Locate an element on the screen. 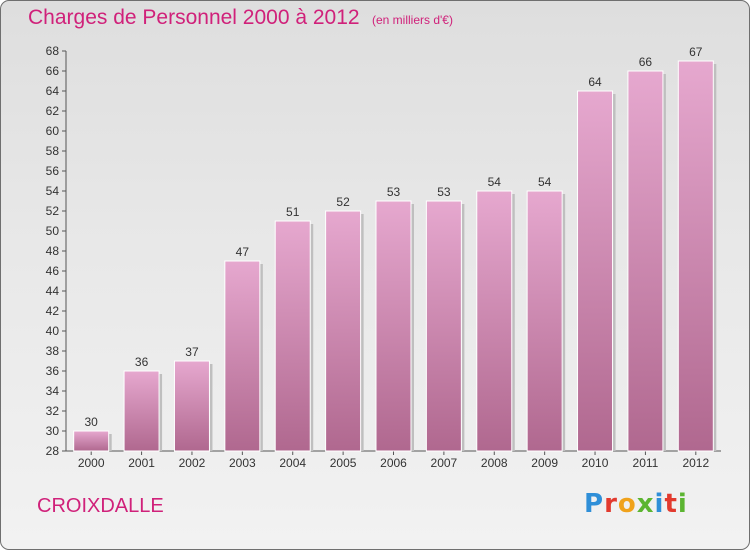 The height and width of the screenshot is (550, 750). y-tick-label: 56 is located at coordinates (53, 171).